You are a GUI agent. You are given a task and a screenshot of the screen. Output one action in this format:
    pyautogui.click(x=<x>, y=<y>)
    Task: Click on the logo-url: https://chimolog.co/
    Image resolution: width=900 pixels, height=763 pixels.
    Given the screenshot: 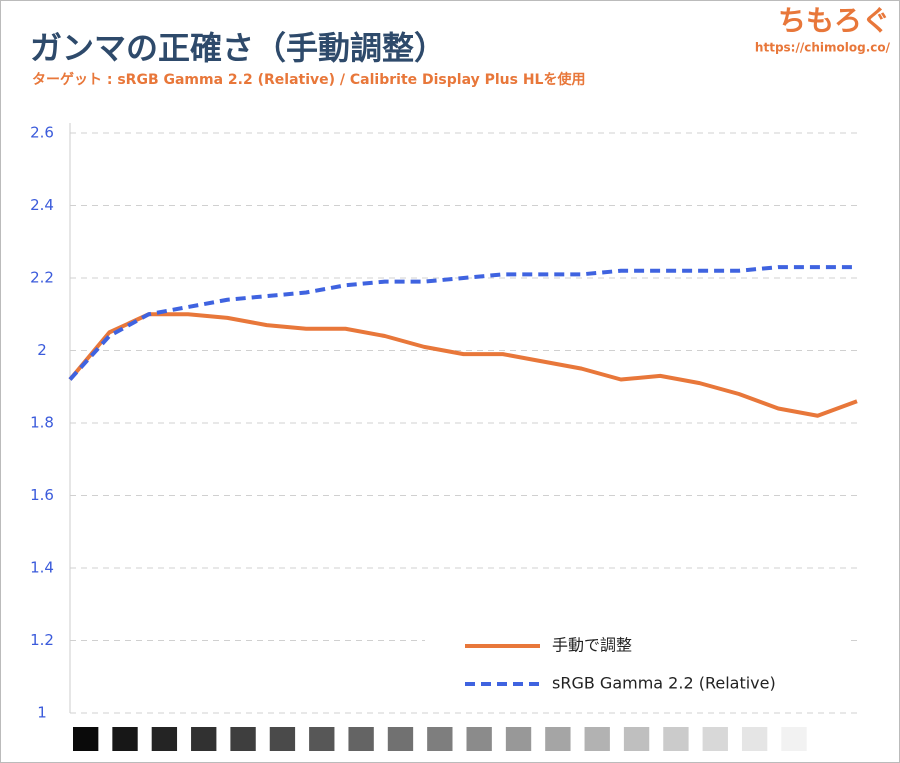 What is the action you would take?
    pyautogui.click(x=823, y=48)
    